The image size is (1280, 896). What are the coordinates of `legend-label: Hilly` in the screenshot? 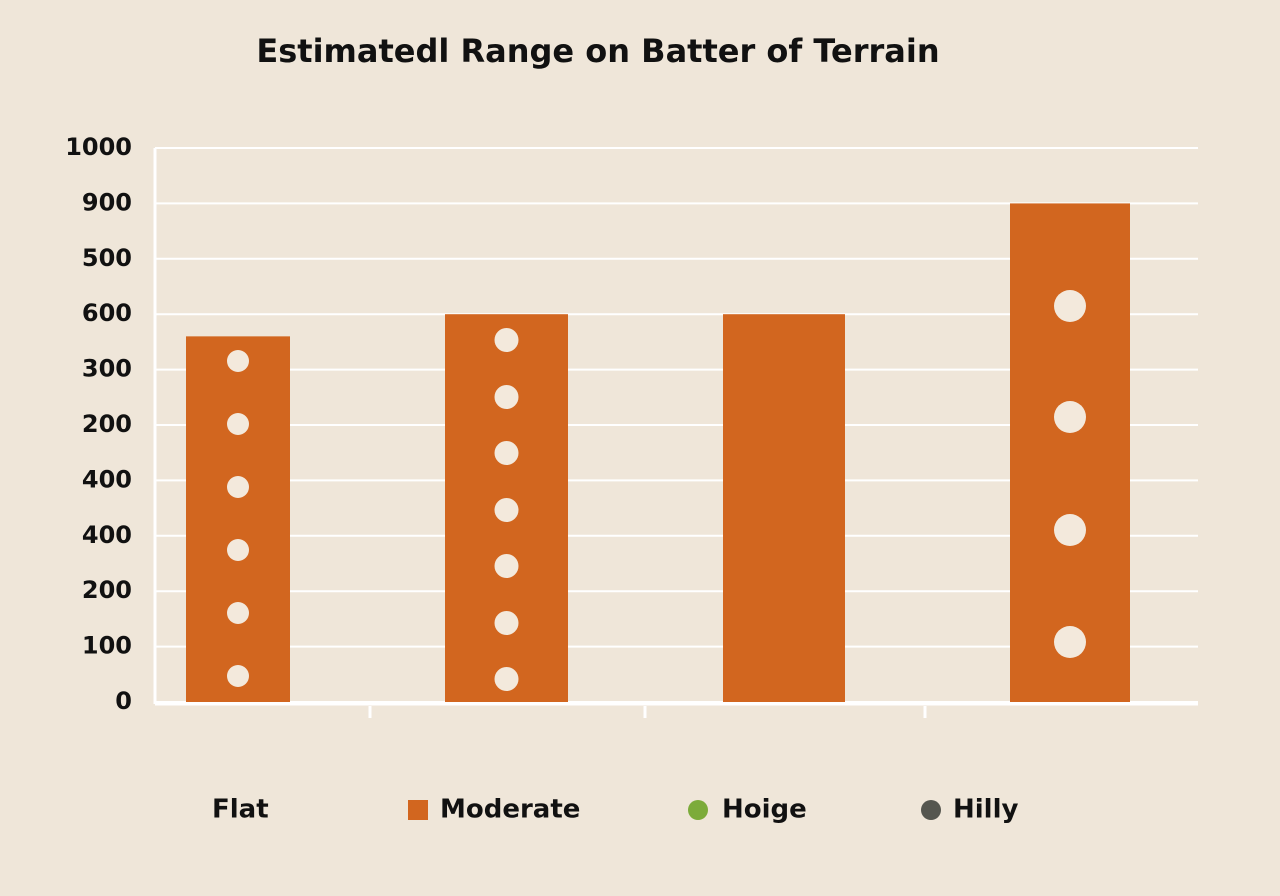 It's located at (985, 810).